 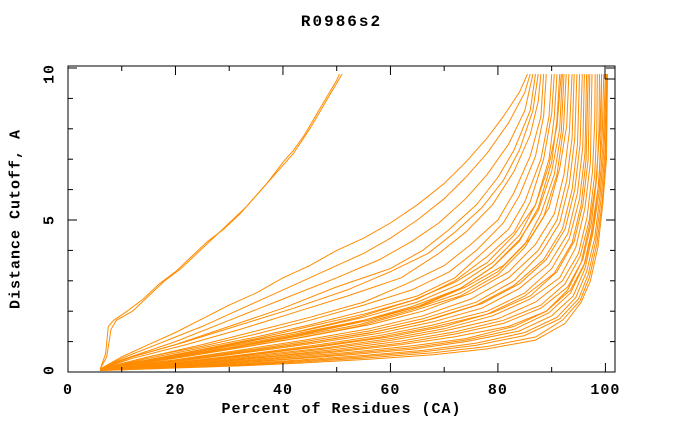 What do you see at coordinates (50, 370) in the screenshot?
I see `y-tick-label: 0` at bounding box center [50, 370].